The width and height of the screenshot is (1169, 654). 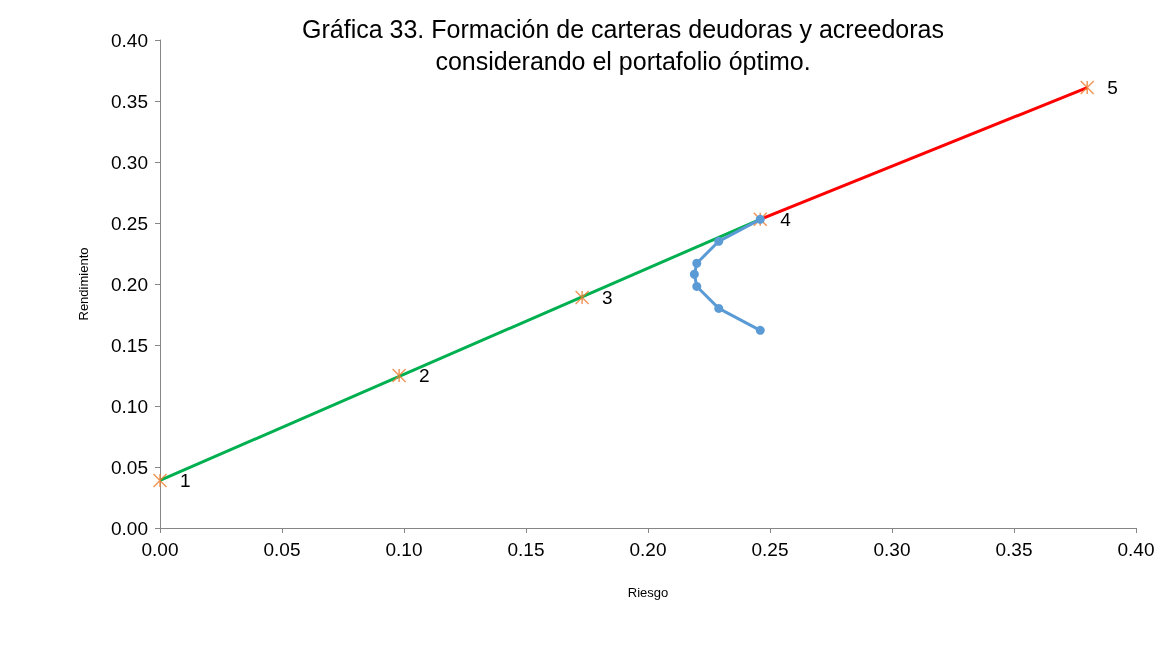 I want to click on x-tick-label: 0.35, so click(x=1014, y=549).